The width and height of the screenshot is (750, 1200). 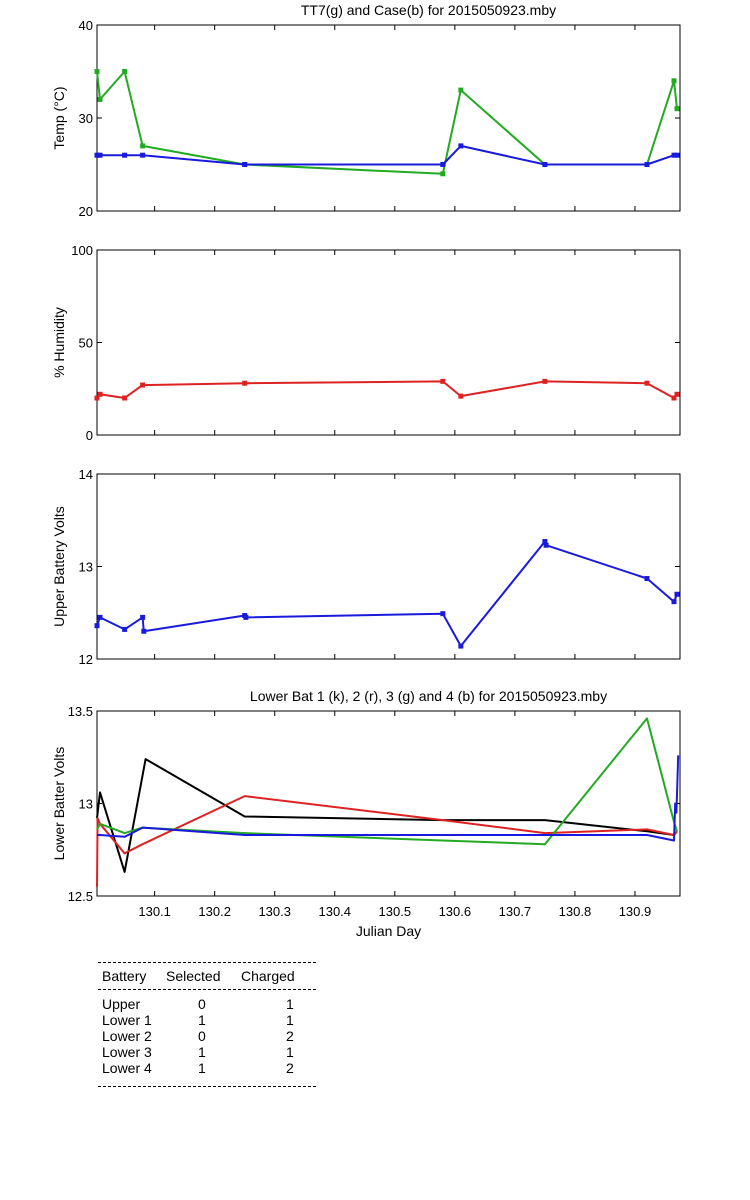 I want to click on x-tick-label: 130.5, so click(x=395, y=911).